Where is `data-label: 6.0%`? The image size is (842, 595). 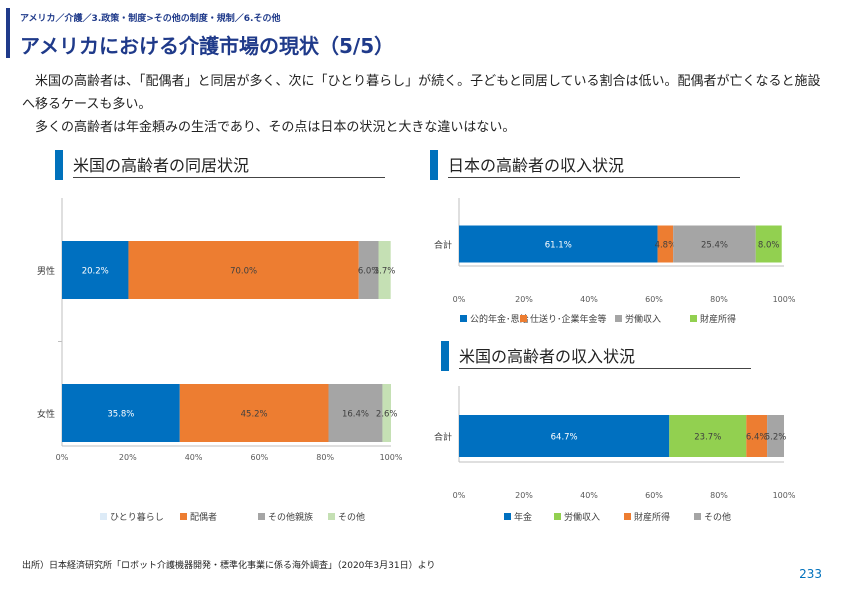
data-label: 6.0% is located at coordinates (369, 272).